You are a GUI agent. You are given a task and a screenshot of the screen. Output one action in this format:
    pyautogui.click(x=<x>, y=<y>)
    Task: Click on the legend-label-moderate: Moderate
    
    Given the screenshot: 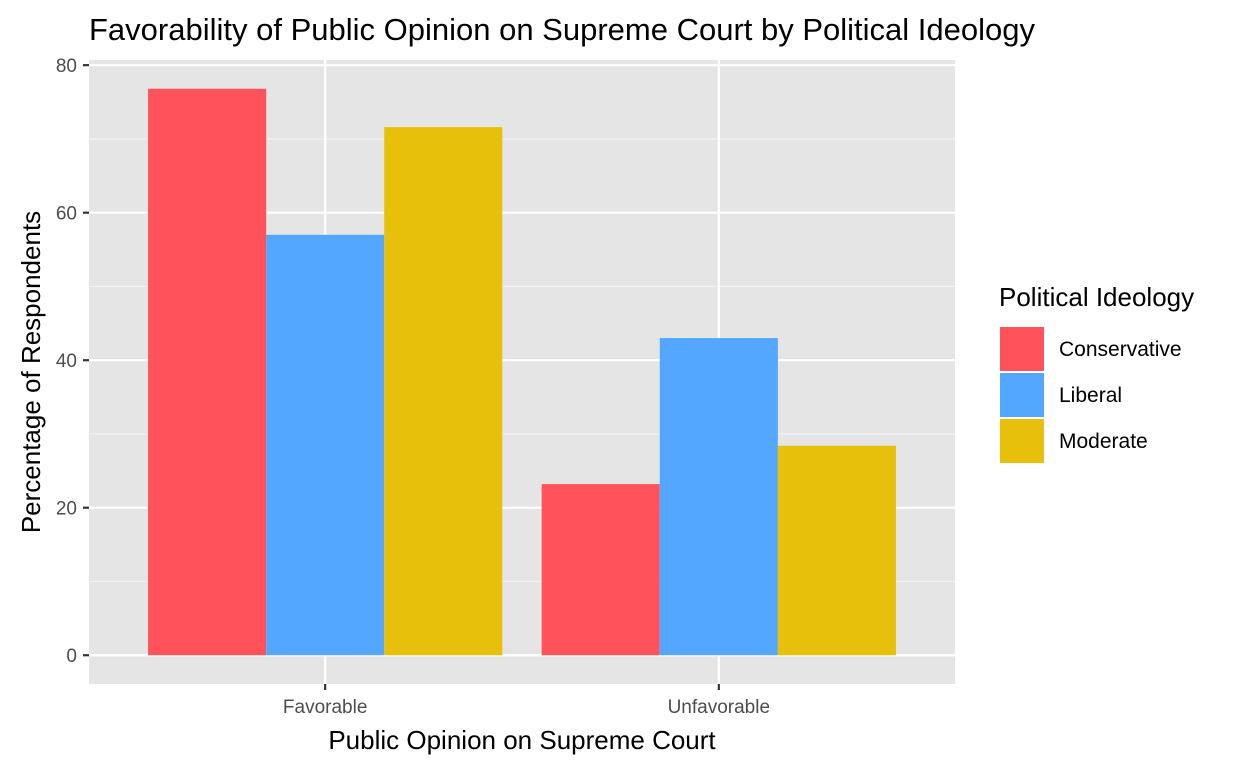 What is the action you would take?
    pyautogui.click(x=1103, y=441)
    